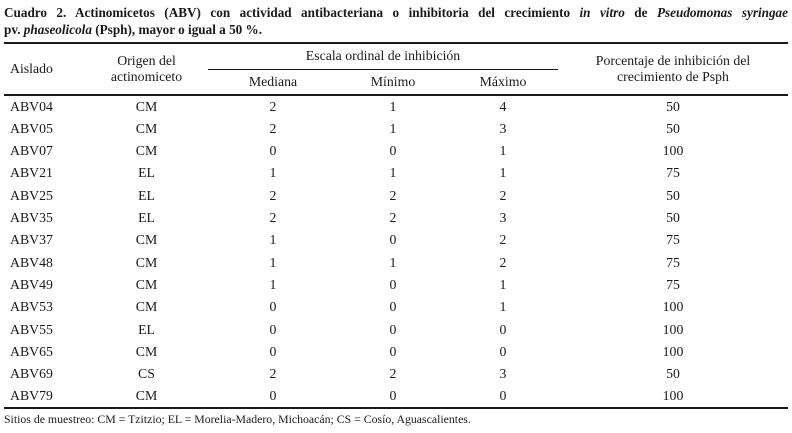 The height and width of the screenshot is (433, 792). What do you see at coordinates (31, 217) in the screenshot?
I see `cell-aislado: ABV35` at bounding box center [31, 217].